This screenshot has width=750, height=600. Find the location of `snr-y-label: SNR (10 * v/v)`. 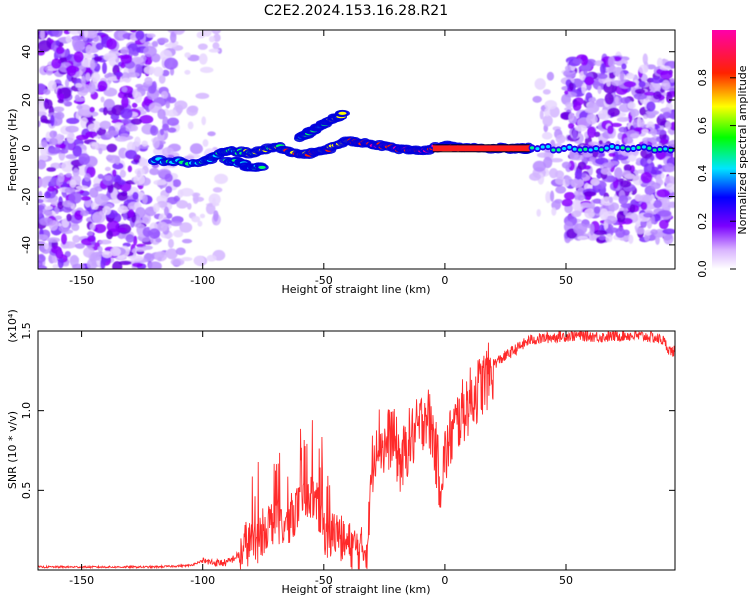

snr-y-label: SNR (10 * v/v) is located at coordinates (12, 450).